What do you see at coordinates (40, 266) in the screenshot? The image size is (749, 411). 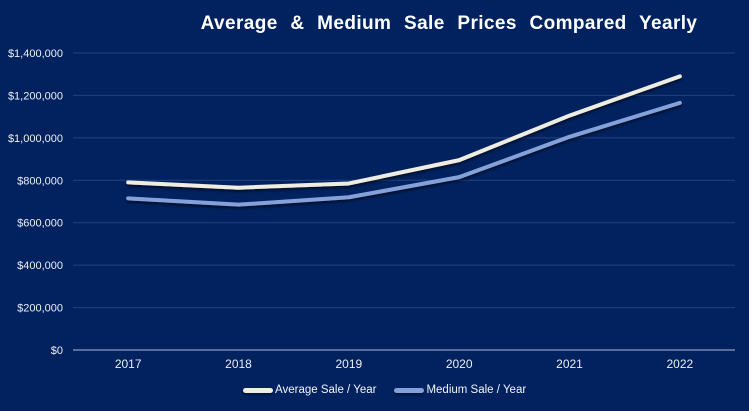 I see `y-axis-tick-label: $400,000` at bounding box center [40, 266].